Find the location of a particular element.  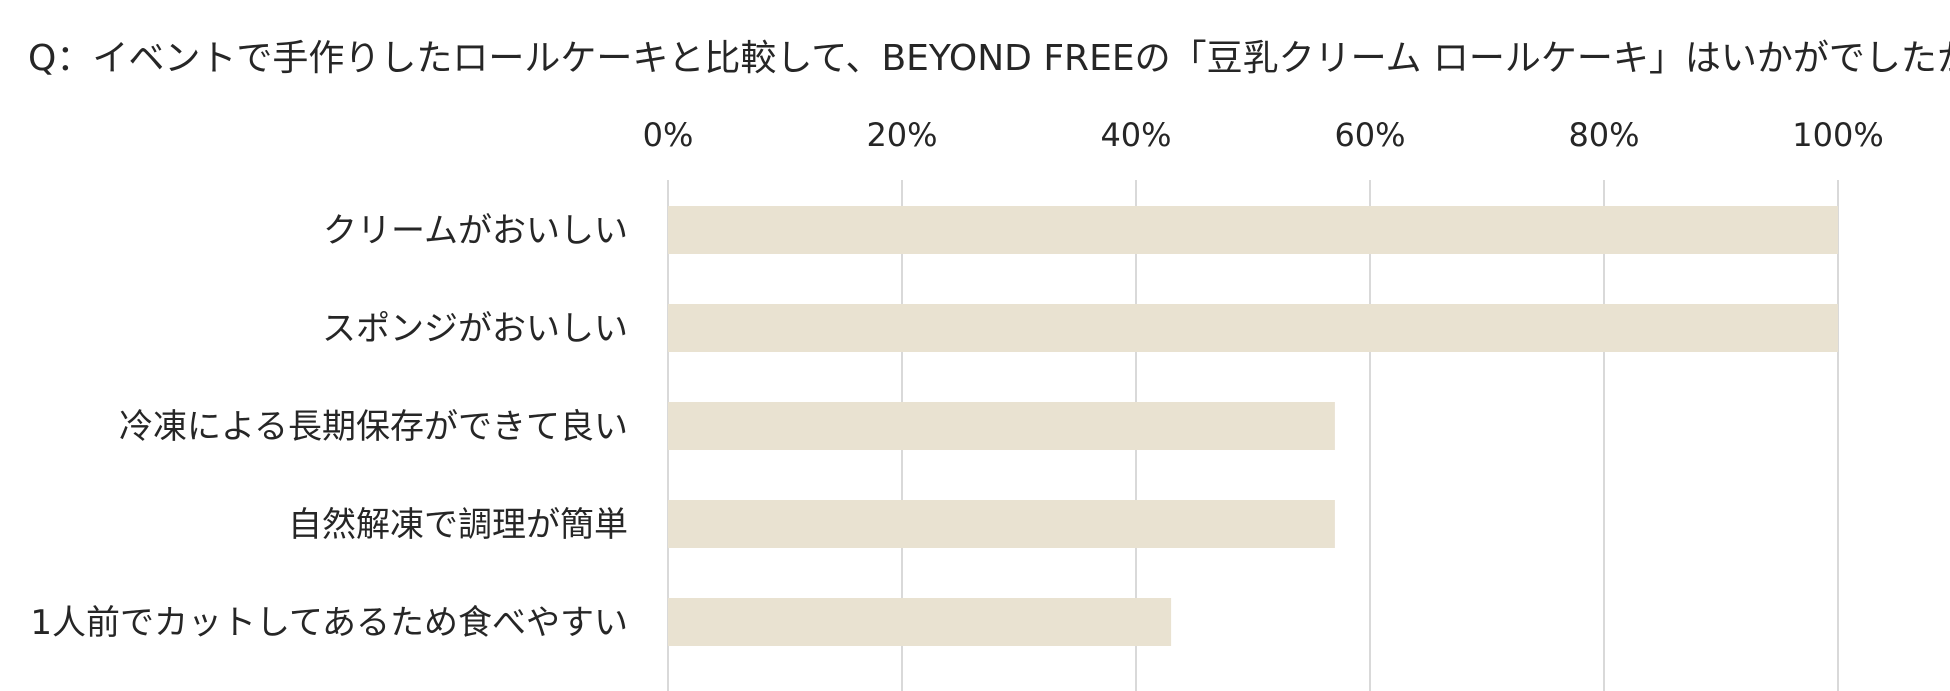

category-label-5: 1人前でカットしてあるため食べやすい is located at coordinates (329, 623).